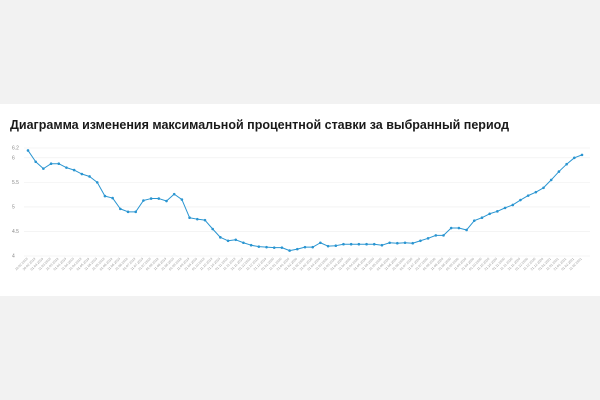 This screenshot has width=600, height=400. I want to click on y-axis: 4 4.5 5 5.5 6 6.2, so click(15, 203).